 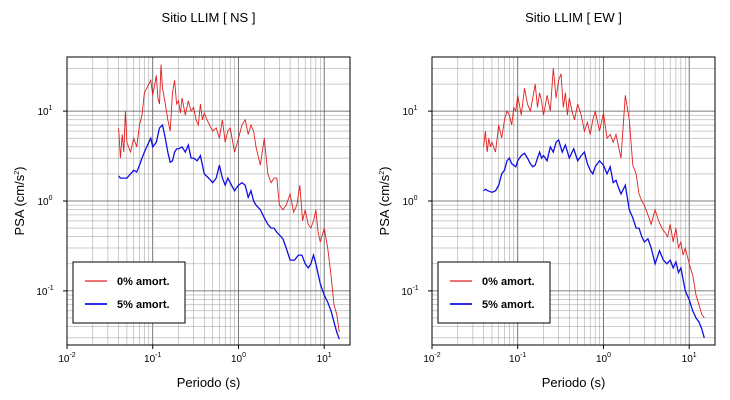 I want to click on chart-title: Sitio LLIM [ EW ], so click(x=573, y=17).